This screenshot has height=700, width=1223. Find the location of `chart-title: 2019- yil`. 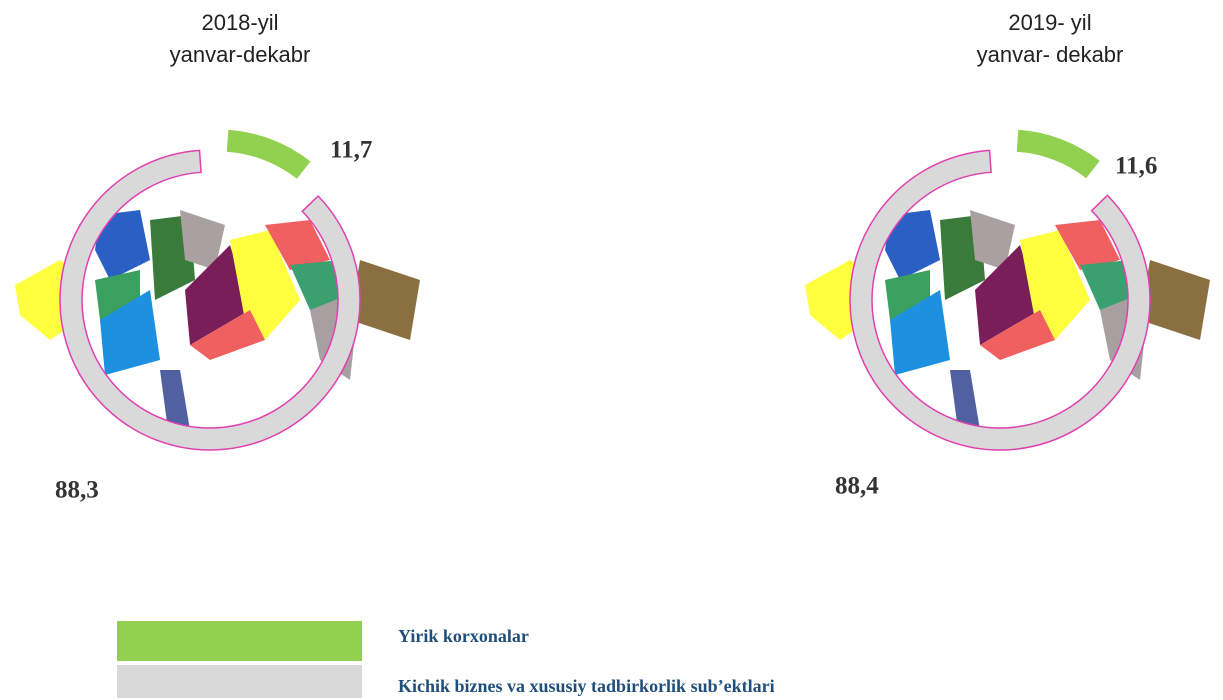

chart-title: 2019- yil is located at coordinates (1049, 22).